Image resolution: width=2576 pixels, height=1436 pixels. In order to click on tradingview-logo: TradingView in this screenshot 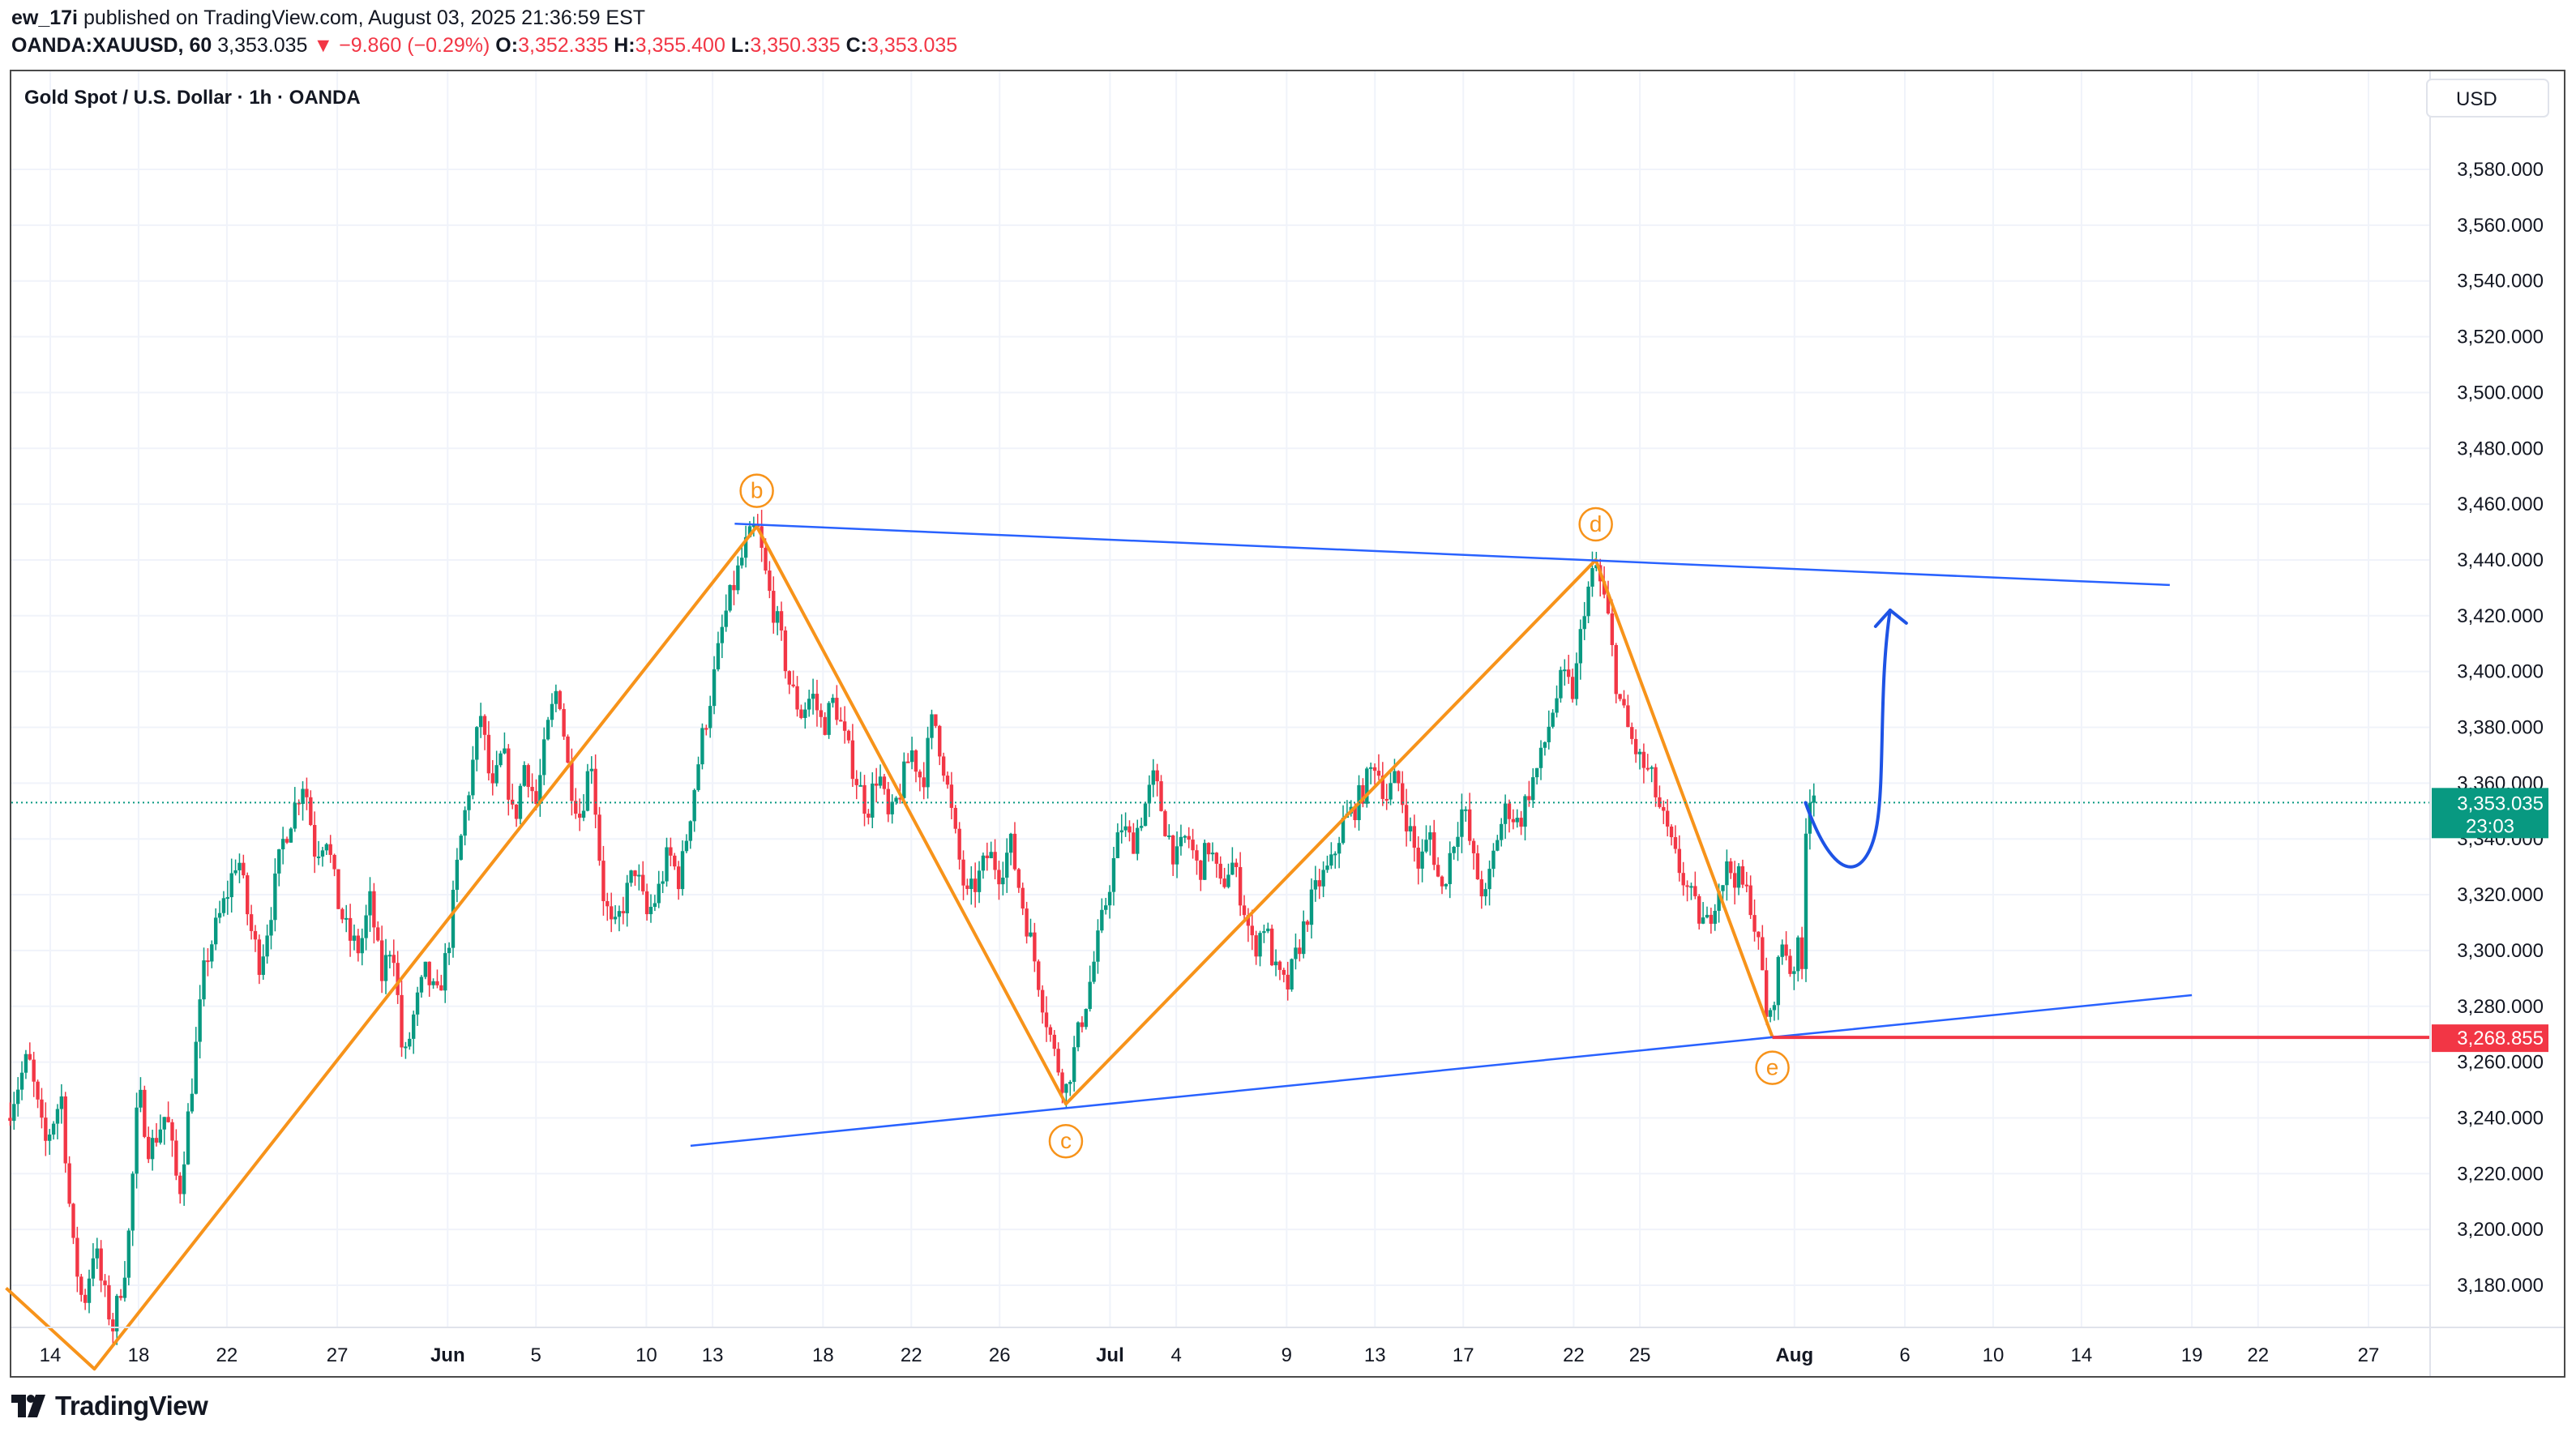, I will do `click(109, 1406)`.